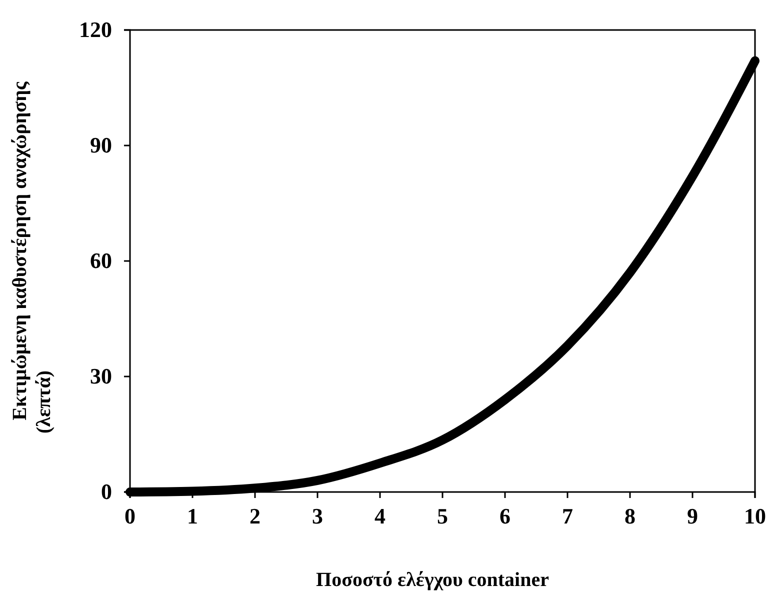  Describe the element at coordinates (380, 516) in the screenshot. I see `x-tick-label: 4` at that location.